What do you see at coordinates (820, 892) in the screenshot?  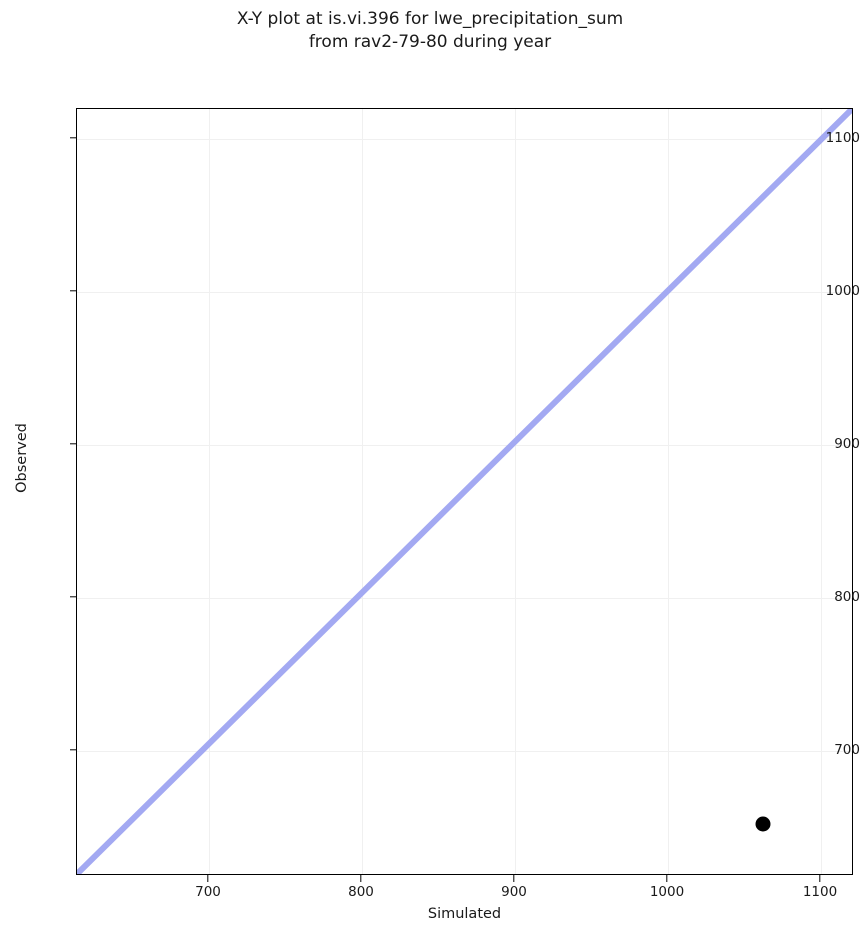 I see `xtick-label-1100: 1100` at bounding box center [820, 892].